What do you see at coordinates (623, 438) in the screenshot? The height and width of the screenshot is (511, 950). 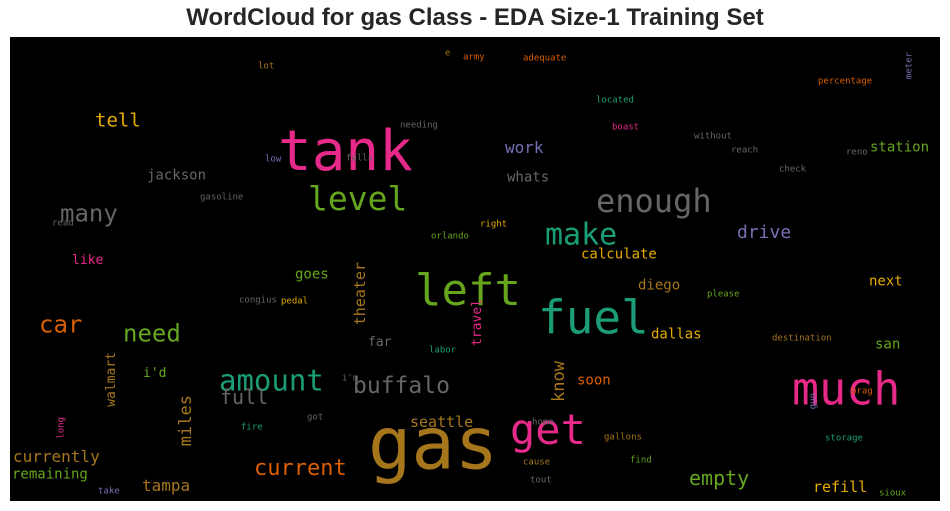 I see `word-gallons: gallons` at bounding box center [623, 438].